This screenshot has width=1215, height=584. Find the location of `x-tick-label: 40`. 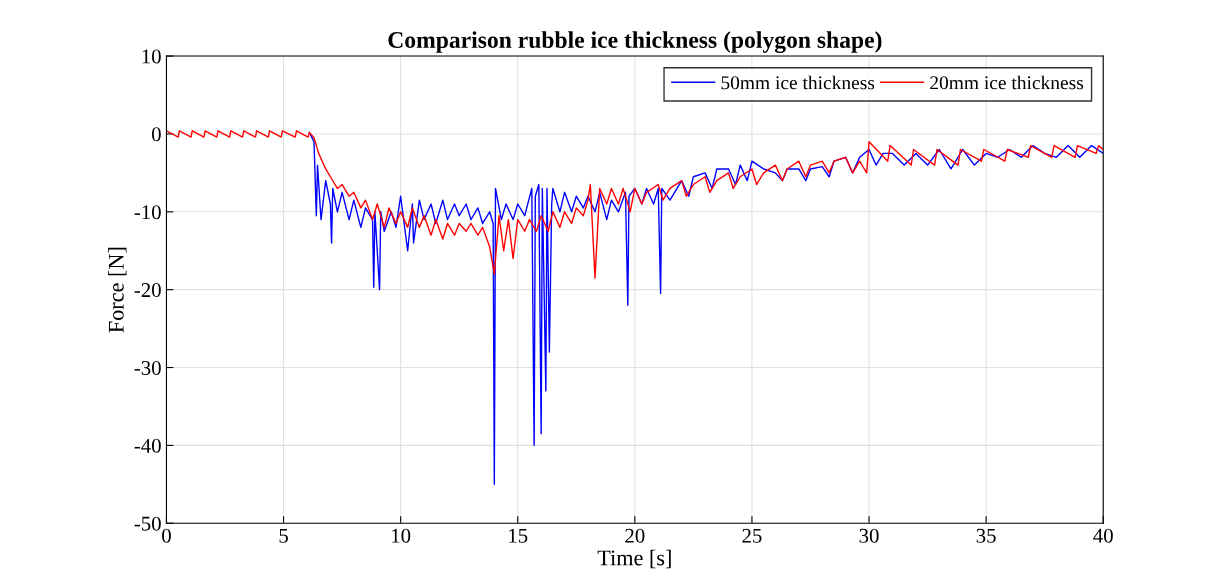

x-tick-label: 40 is located at coordinates (1103, 535).